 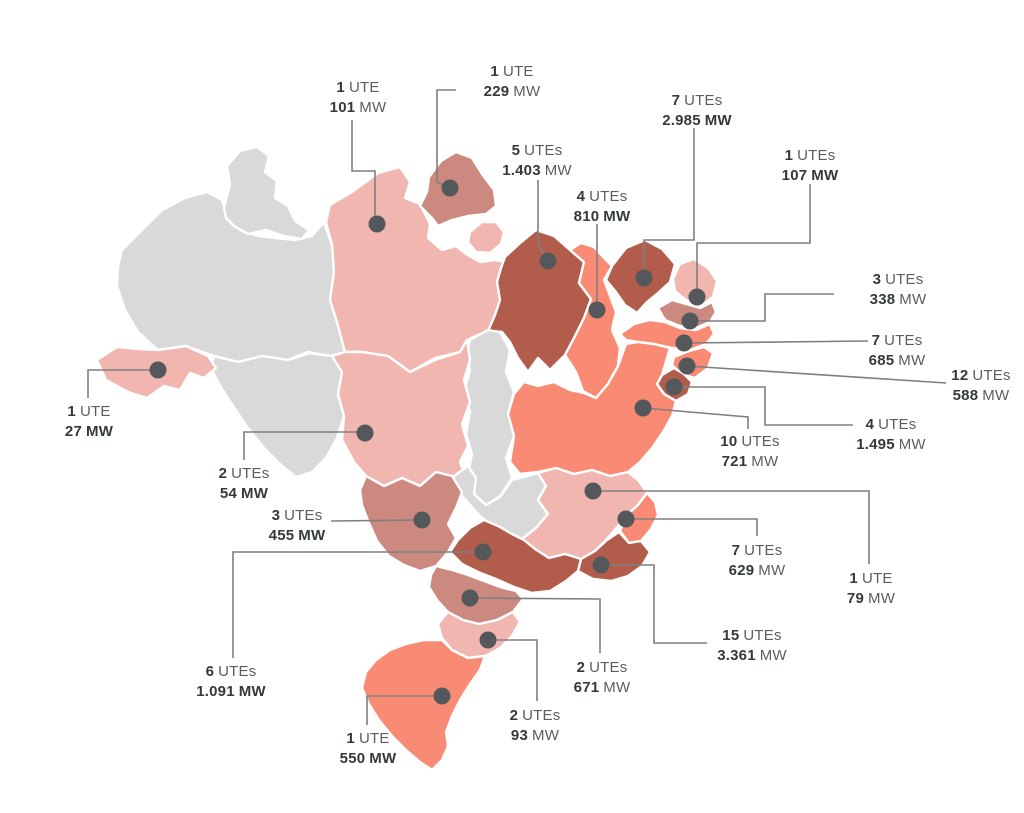 I want to click on callout-power-line: 3.361 MW, so click(x=752, y=656).